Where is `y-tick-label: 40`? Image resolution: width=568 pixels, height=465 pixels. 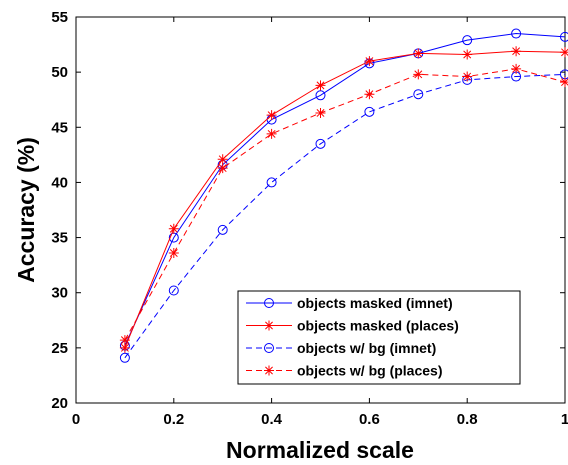
y-tick-label: 40 is located at coordinates (59, 182).